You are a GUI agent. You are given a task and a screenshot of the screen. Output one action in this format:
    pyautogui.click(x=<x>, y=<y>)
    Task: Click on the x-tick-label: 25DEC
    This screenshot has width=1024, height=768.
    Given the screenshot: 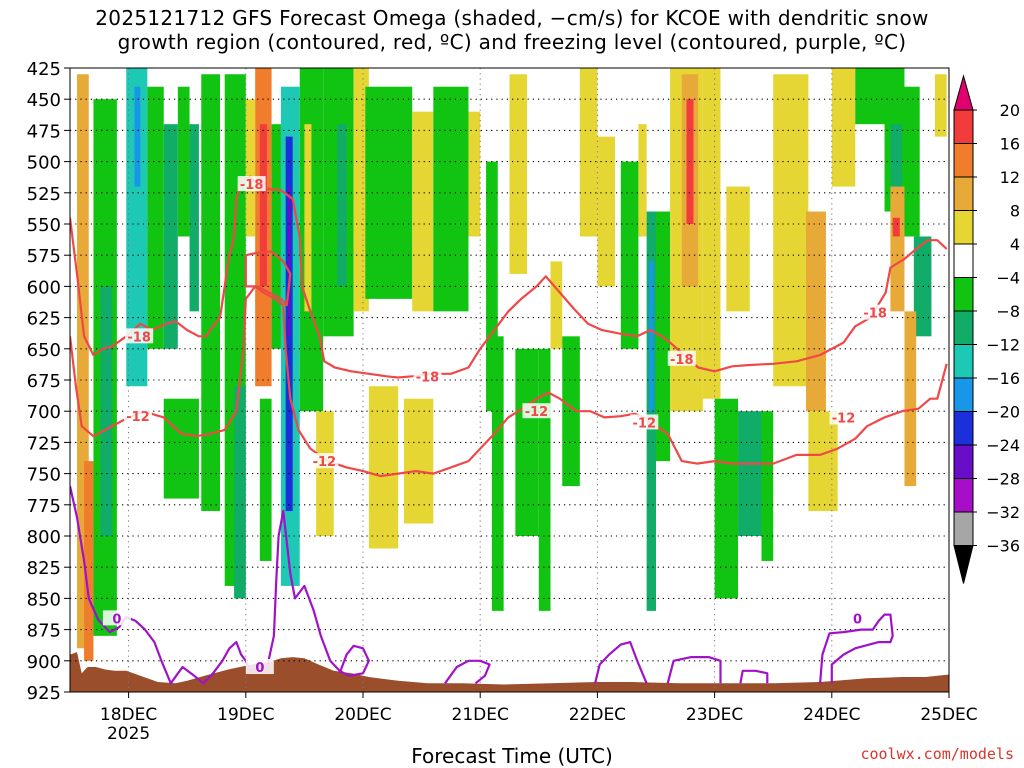 What is the action you would take?
    pyautogui.click(x=948, y=715)
    